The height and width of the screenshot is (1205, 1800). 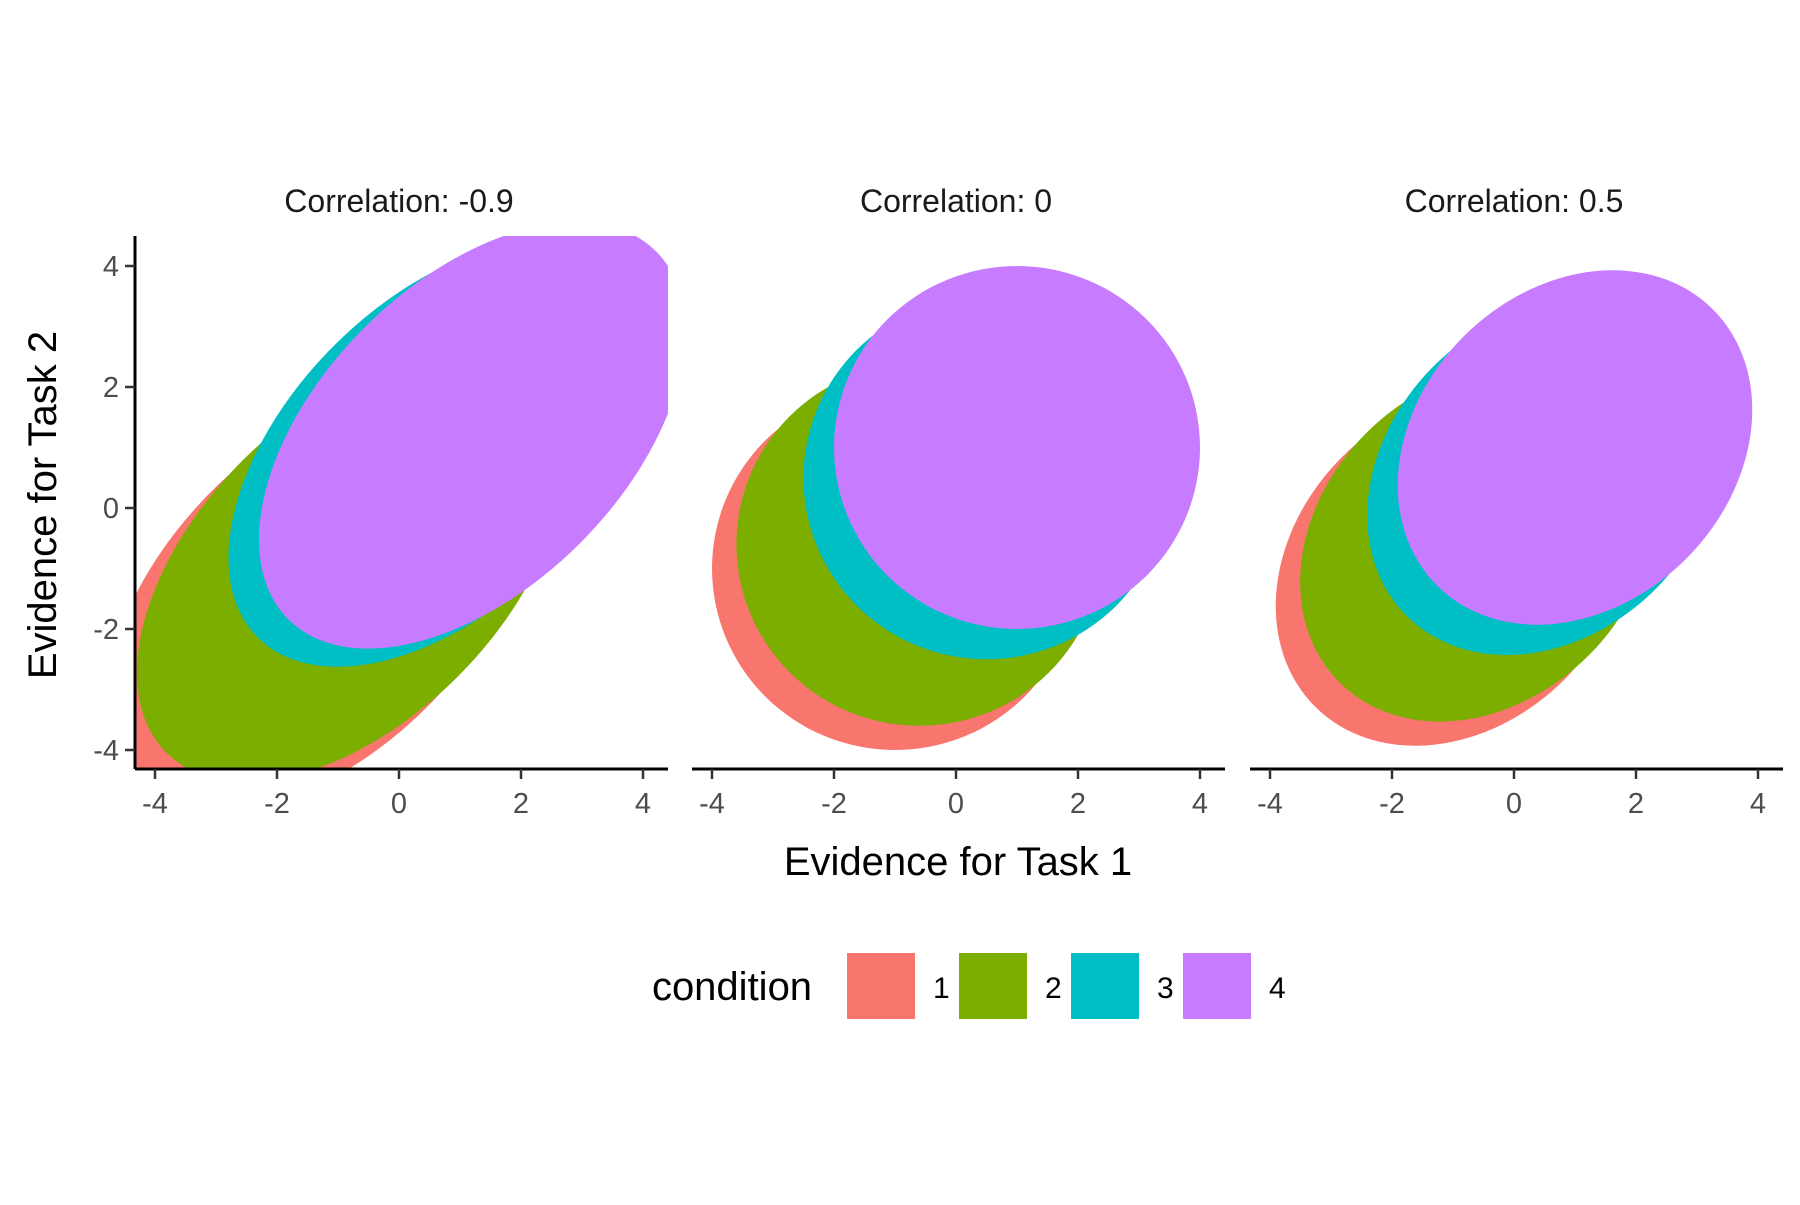 What do you see at coordinates (956, 201) in the screenshot?
I see `facet-title: Correlation: 0` at bounding box center [956, 201].